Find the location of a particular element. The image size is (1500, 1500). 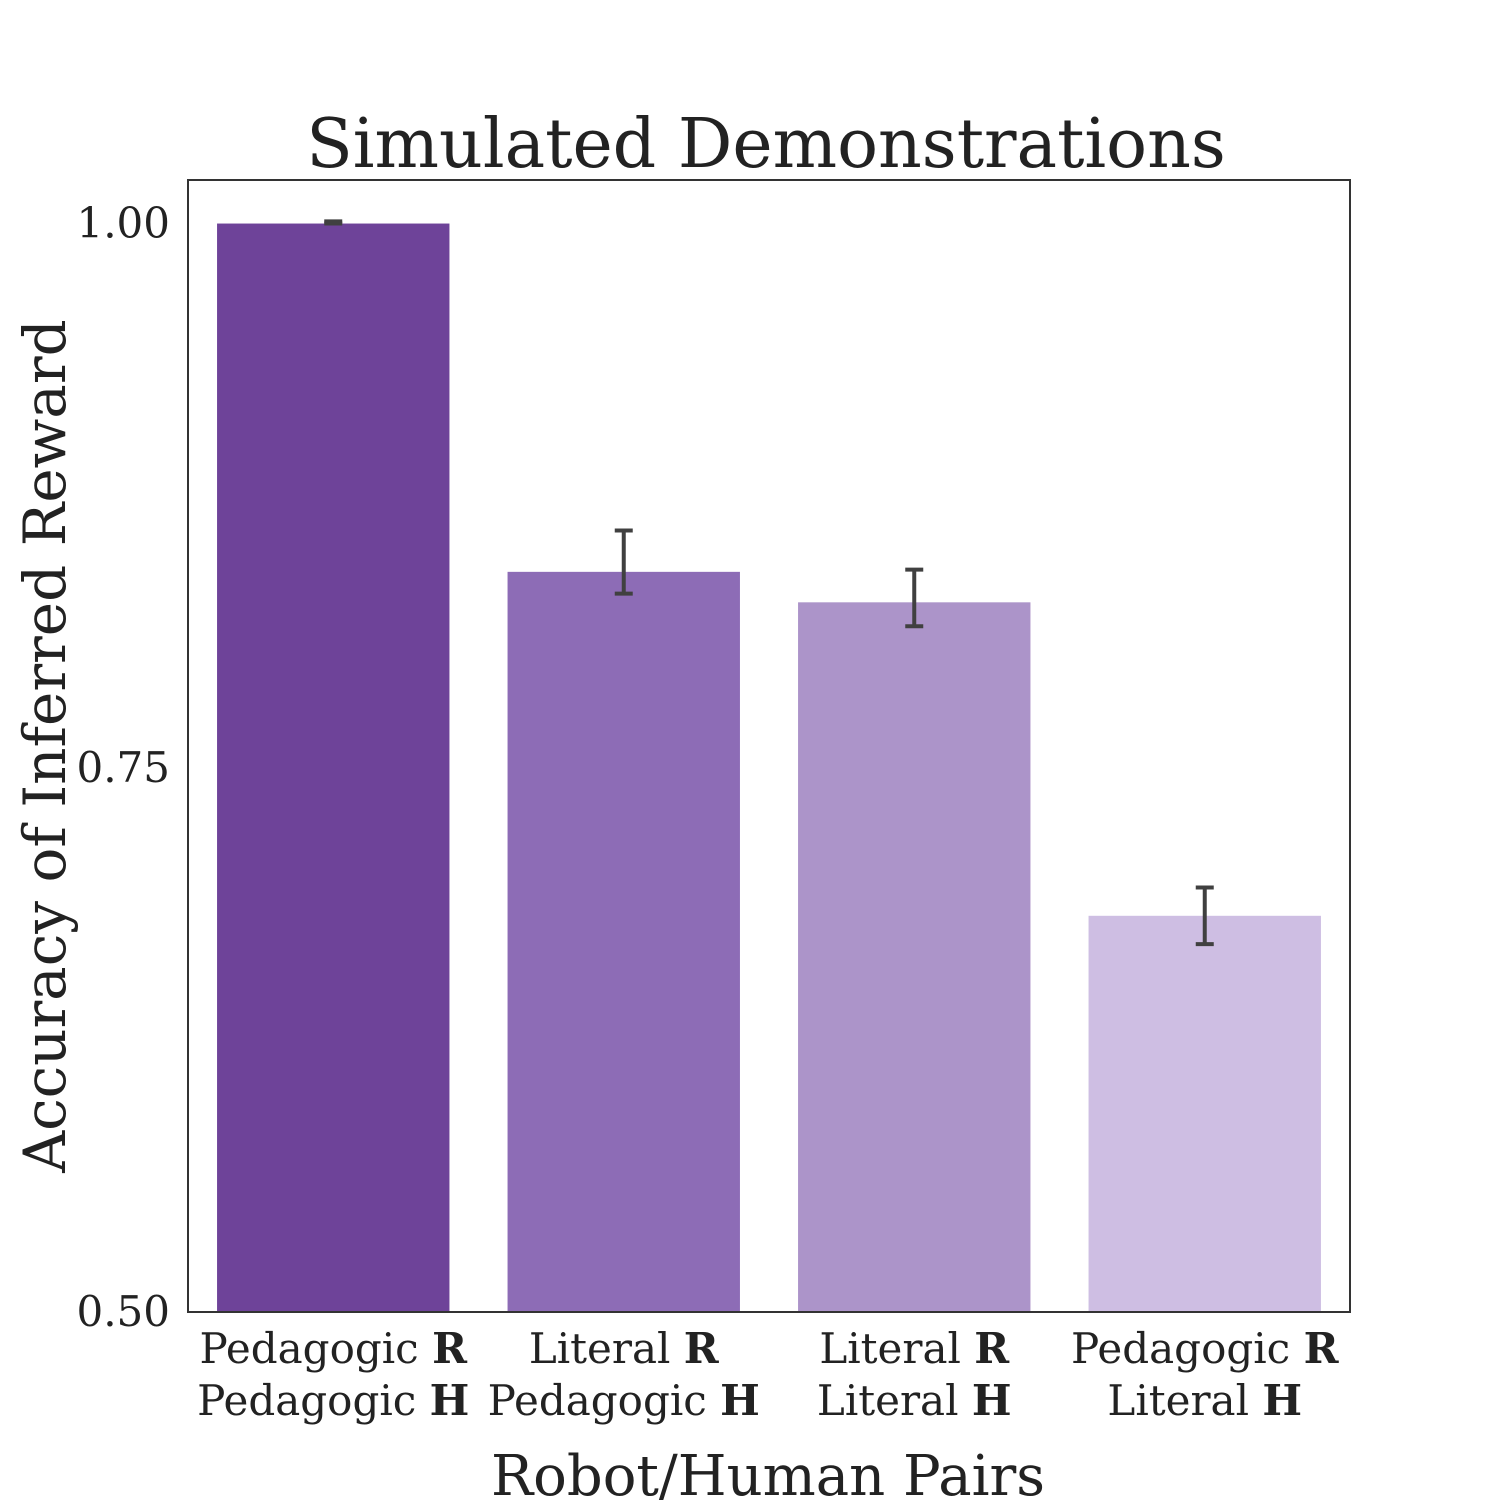

y-tick-label: 1.00 is located at coordinates (123, 223).